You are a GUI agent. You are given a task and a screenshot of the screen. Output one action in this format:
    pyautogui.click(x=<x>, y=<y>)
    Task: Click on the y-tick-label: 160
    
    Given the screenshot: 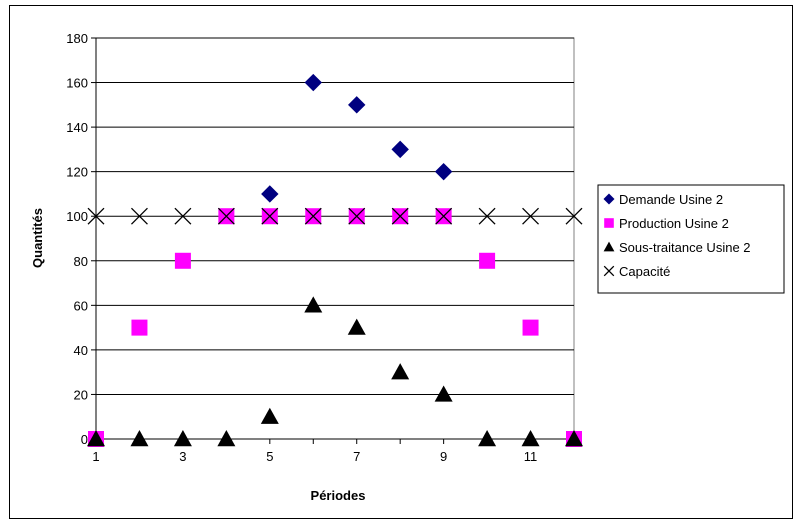 What is the action you would take?
    pyautogui.click(x=77, y=83)
    